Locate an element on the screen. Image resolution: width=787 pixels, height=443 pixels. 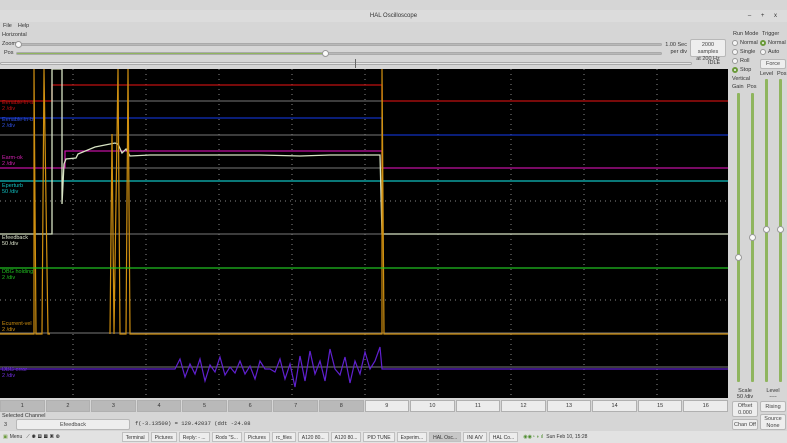
menu-file: File is located at coordinates (7, 26).